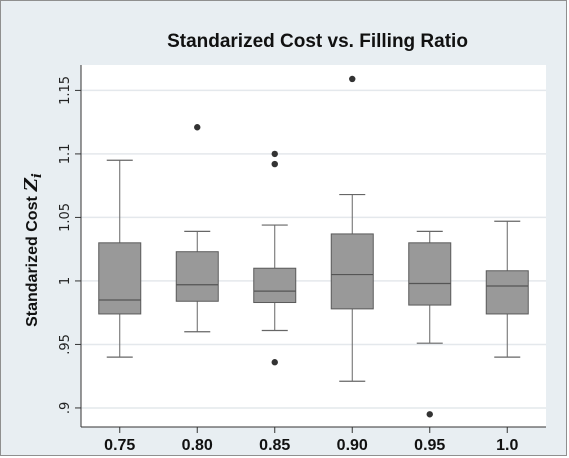 This screenshot has height=458, width=569. I want to click on y-tick-label: .9, so click(65, 408).